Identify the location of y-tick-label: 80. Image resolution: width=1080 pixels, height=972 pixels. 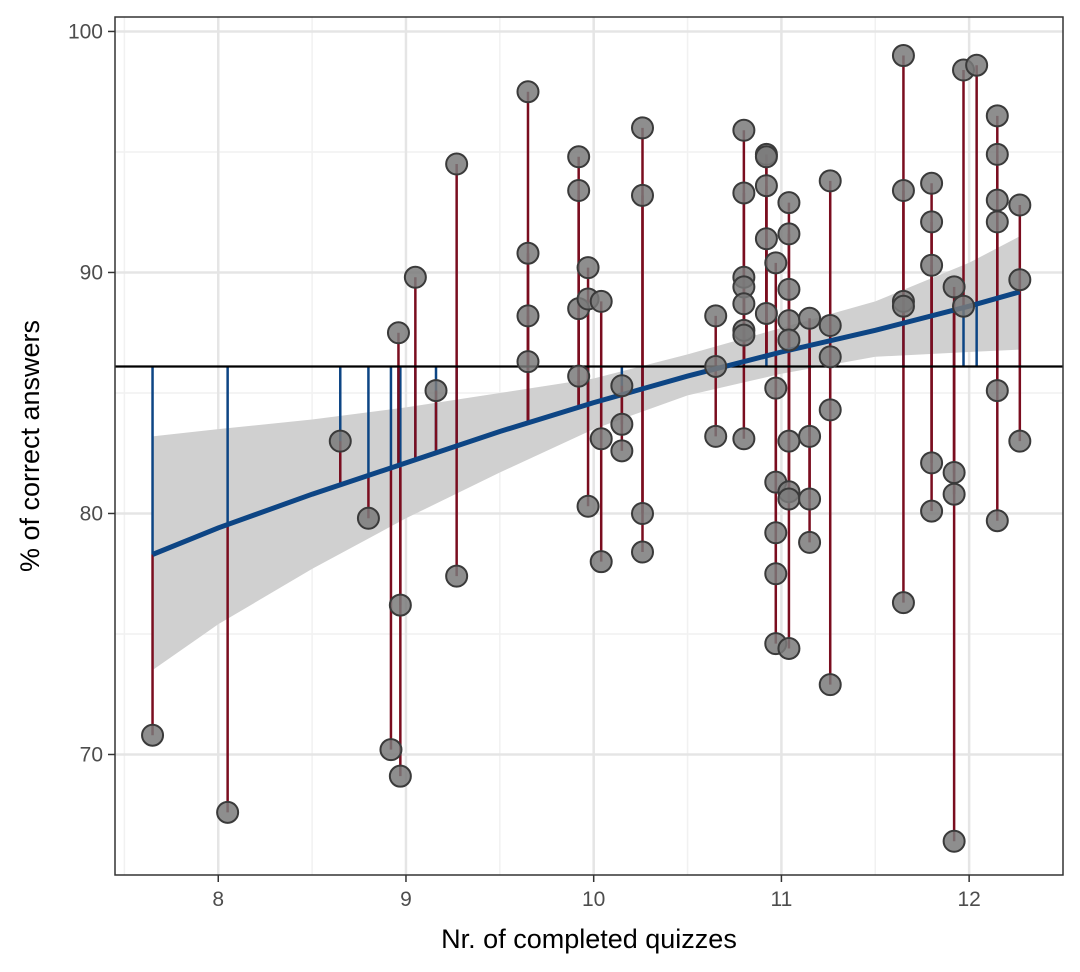
(91, 513).